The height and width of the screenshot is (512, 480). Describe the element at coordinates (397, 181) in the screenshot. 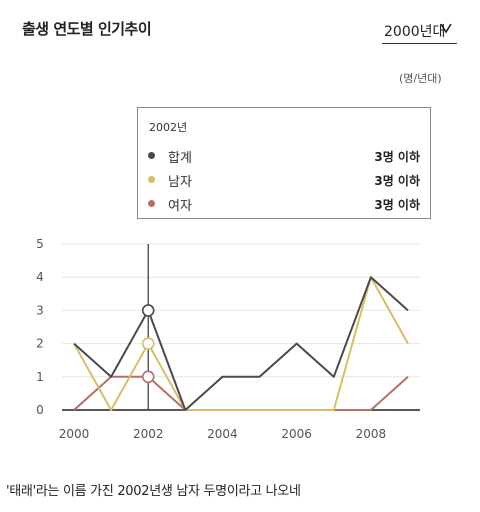

I see `tooltip-value-male: 3명 이하` at that location.